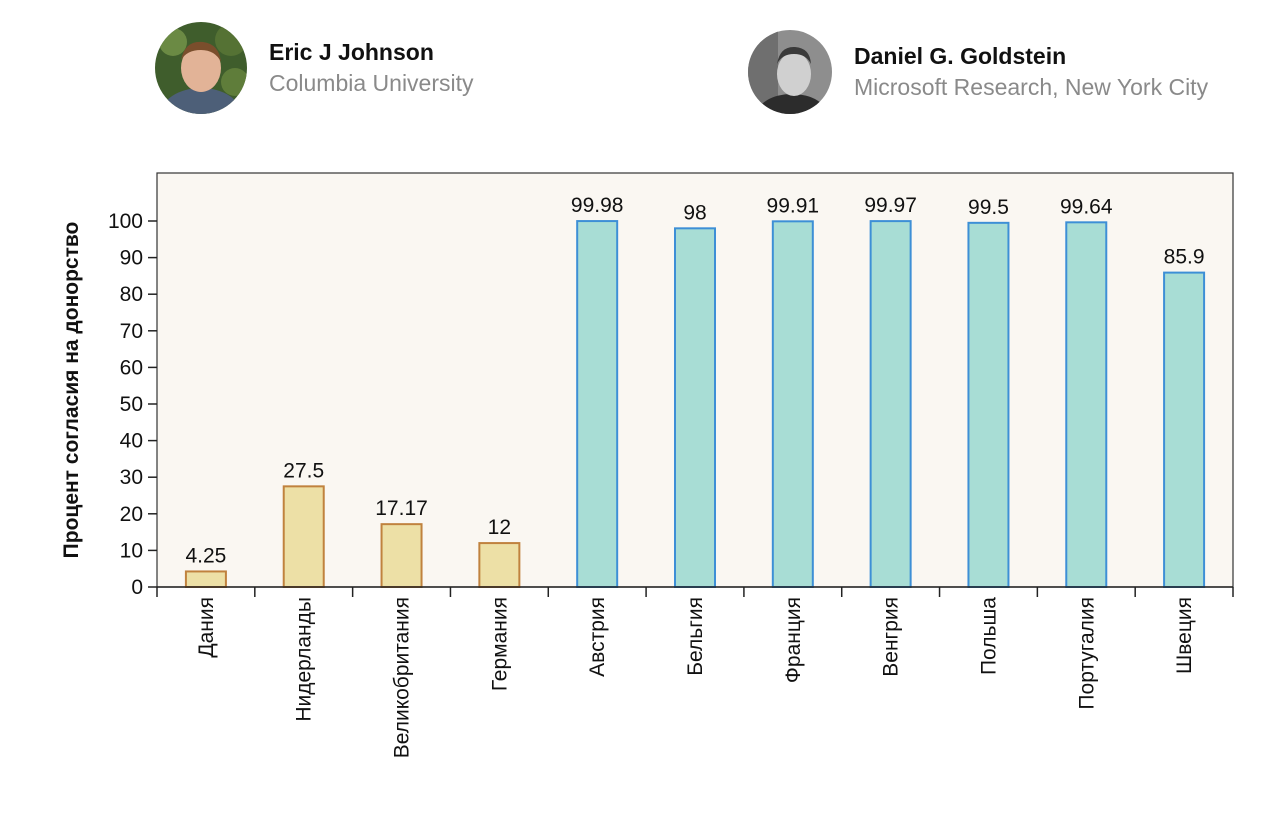 The width and height of the screenshot is (1280, 833). I want to click on value-label: 27.5, so click(303, 470).